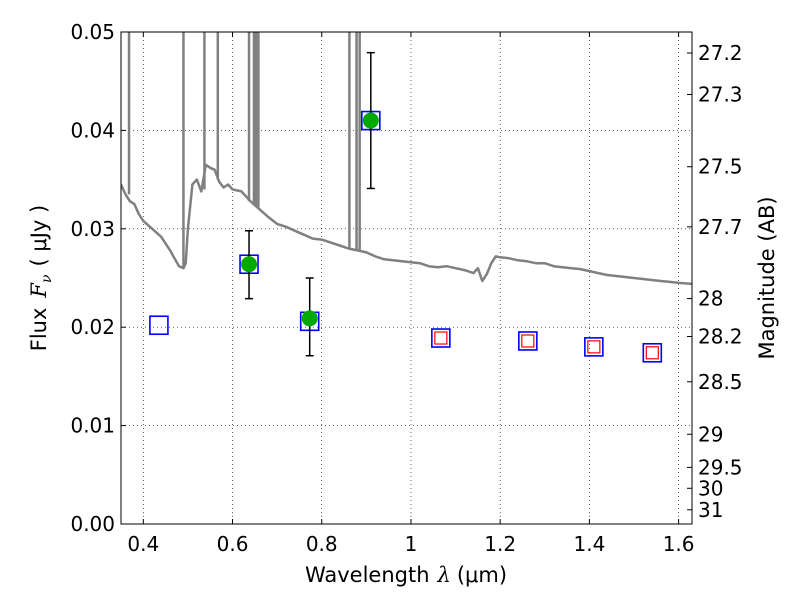 The image size is (800, 600). What do you see at coordinates (720, 53) in the screenshot?
I see `y2-tick-label: 27.2` at bounding box center [720, 53].